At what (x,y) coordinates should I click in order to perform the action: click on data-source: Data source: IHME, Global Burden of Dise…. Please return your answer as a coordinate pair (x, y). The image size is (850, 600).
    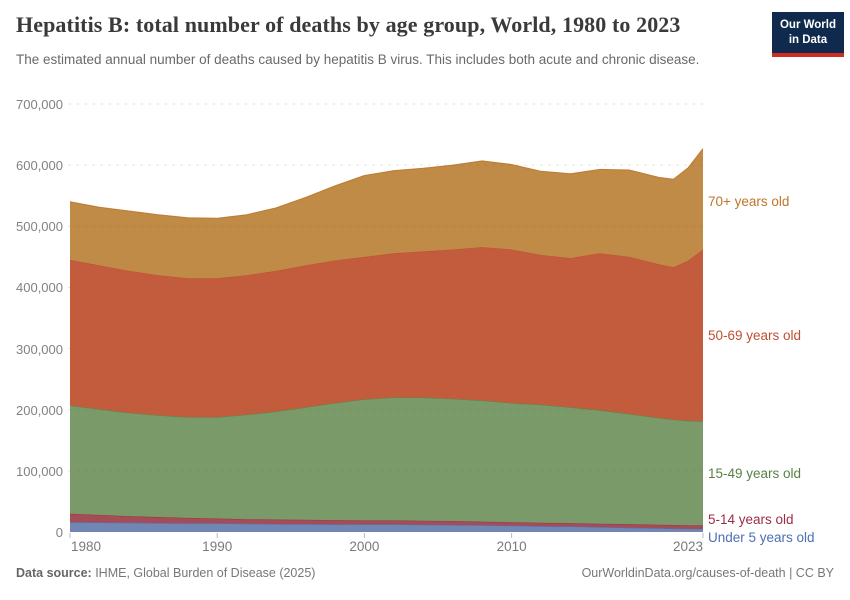
    Looking at the image, I should click on (165, 573).